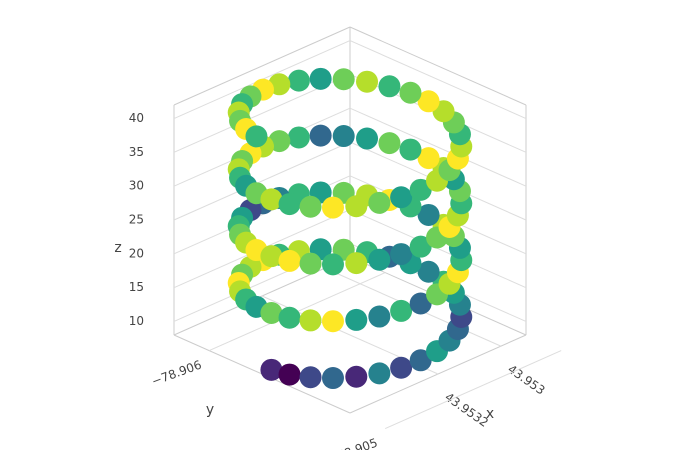  I want to click on y-tick-label: −78.905, so click(353, 443).